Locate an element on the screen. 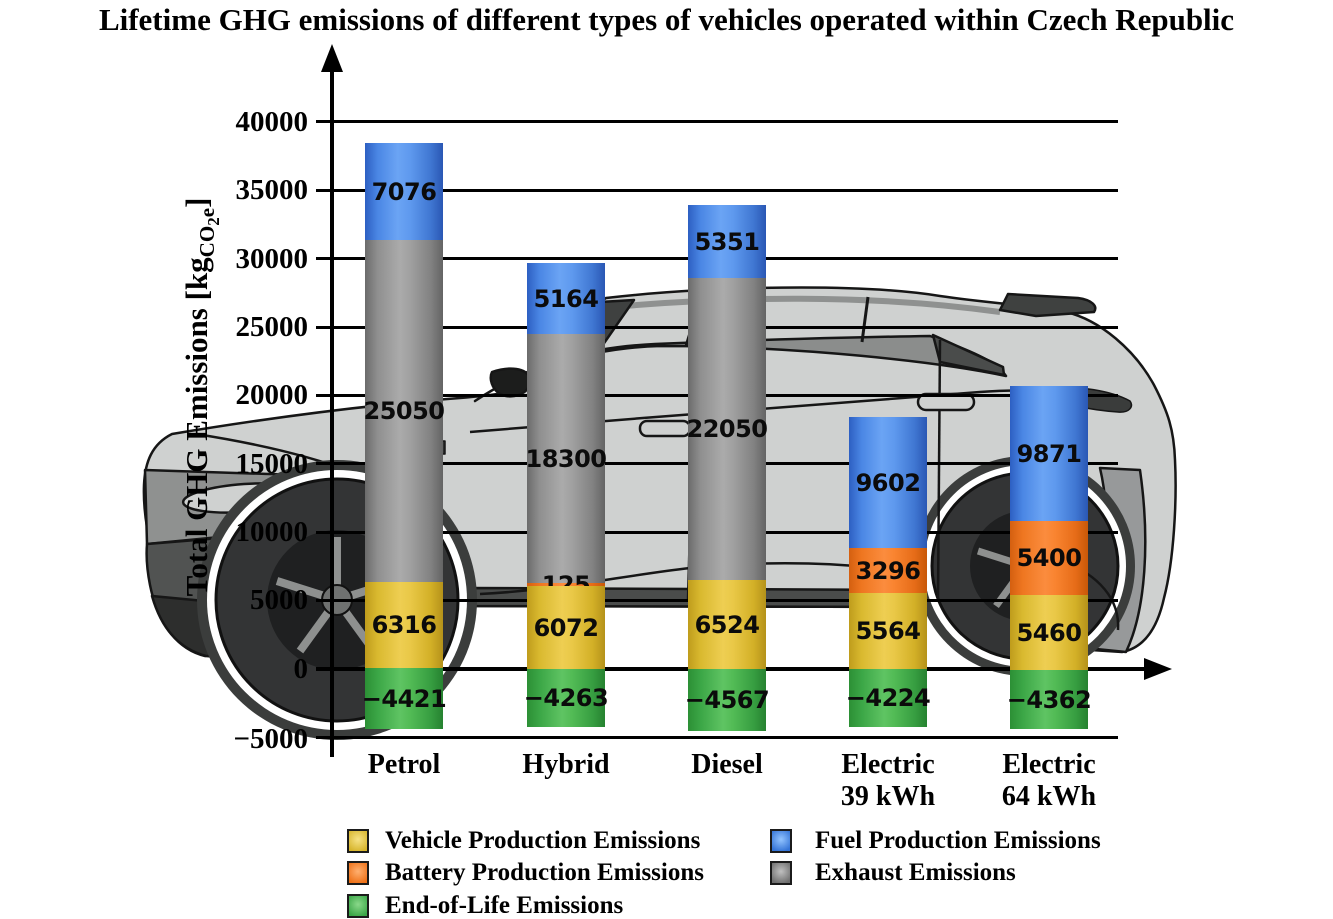  segment-exhaust: 22050 is located at coordinates (727, 429).